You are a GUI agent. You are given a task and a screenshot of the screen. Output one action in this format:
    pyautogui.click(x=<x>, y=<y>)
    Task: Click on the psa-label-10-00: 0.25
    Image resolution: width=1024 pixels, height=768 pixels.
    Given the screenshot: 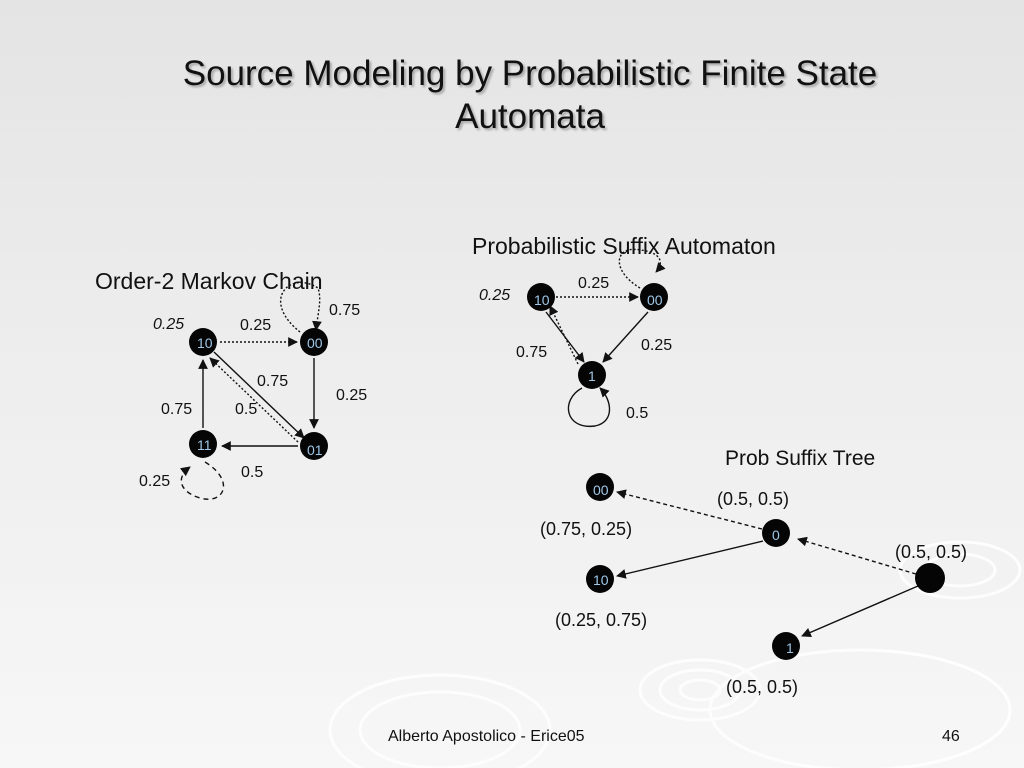 What is the action you would take?
    pyautogui.click(x=593, y=283)
    